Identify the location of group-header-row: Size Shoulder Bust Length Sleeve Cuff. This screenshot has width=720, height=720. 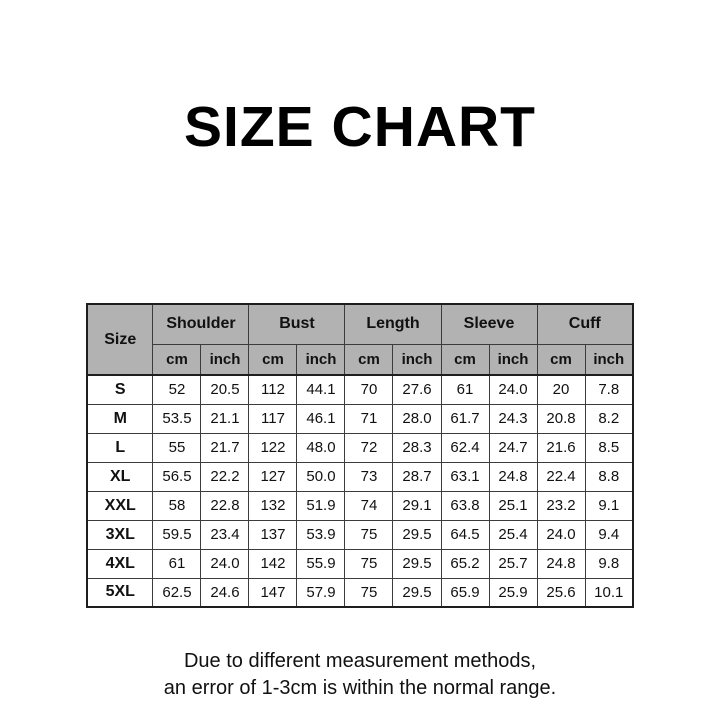
(360, 339).